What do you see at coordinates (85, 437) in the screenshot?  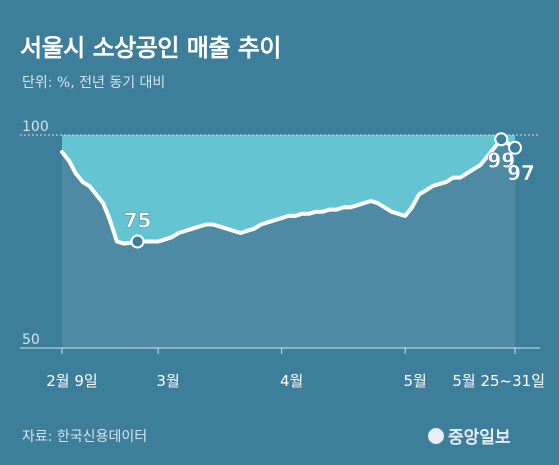 I see `source-note: 자료: 한국신용데이터` at bounding box center [85, 437].